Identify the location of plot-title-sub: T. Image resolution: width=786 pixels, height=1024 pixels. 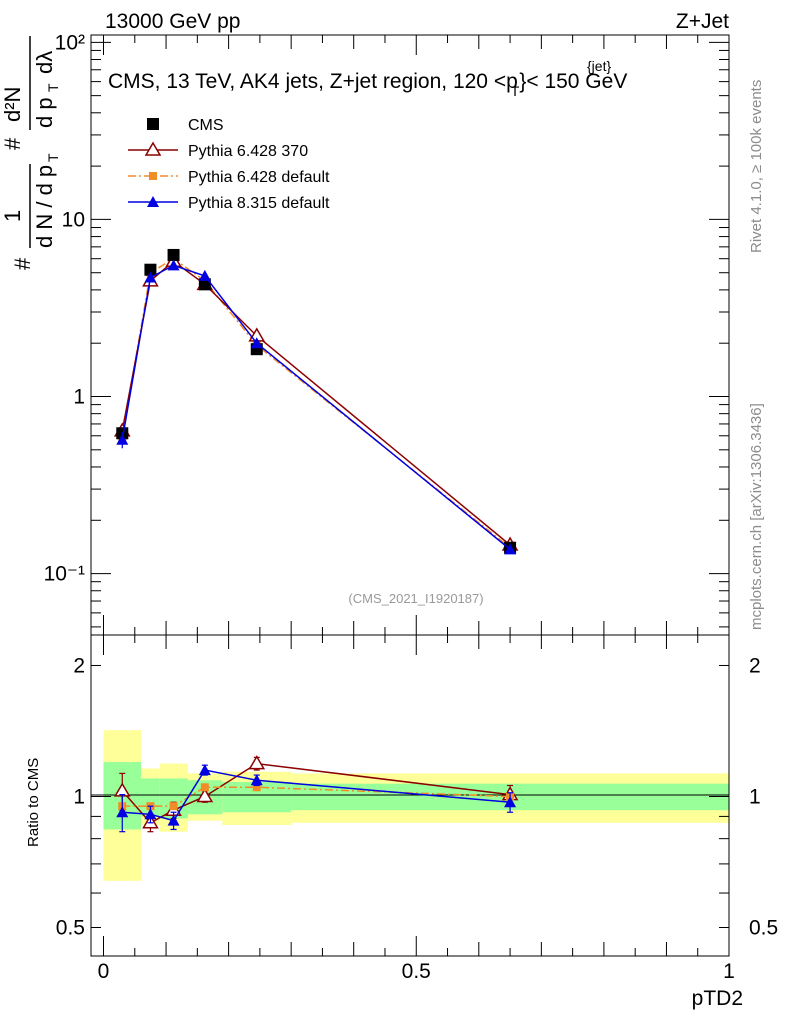
(515, 91).